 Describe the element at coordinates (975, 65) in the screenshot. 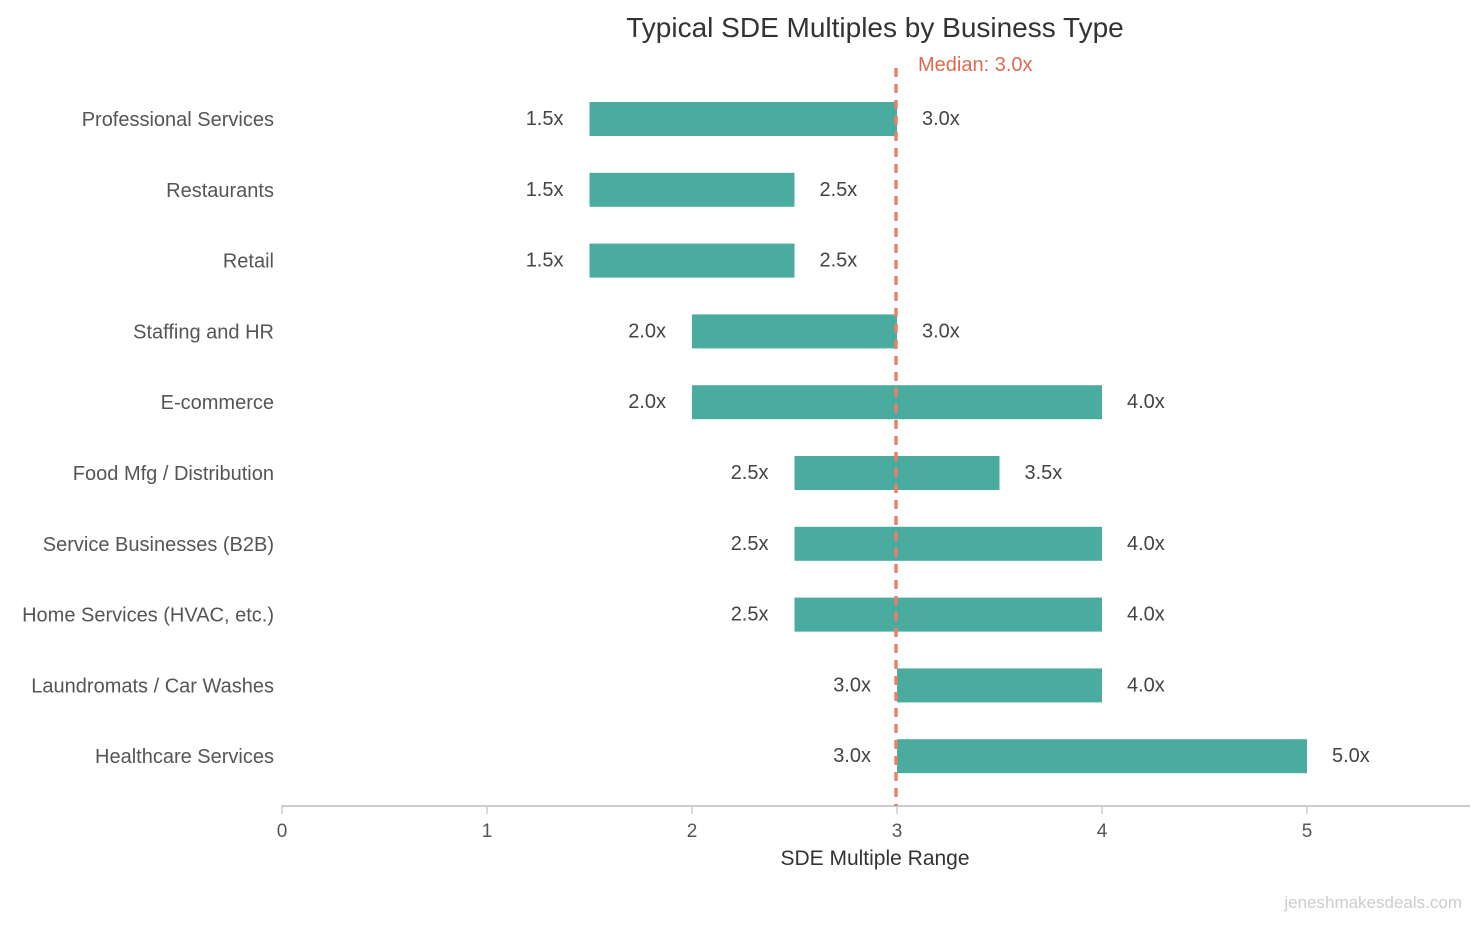

I see `median-label: Median: 3.0x` at that location.